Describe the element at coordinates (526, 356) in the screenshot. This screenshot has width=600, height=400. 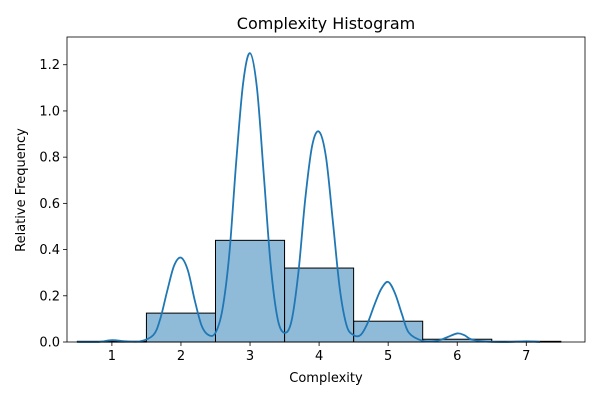
I see `x-tick-label: 7` at that location.